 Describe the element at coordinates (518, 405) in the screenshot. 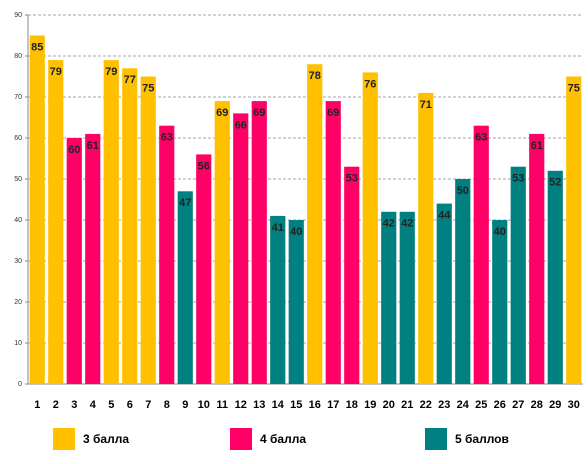

I see `x-tick-label: 27` at that location.